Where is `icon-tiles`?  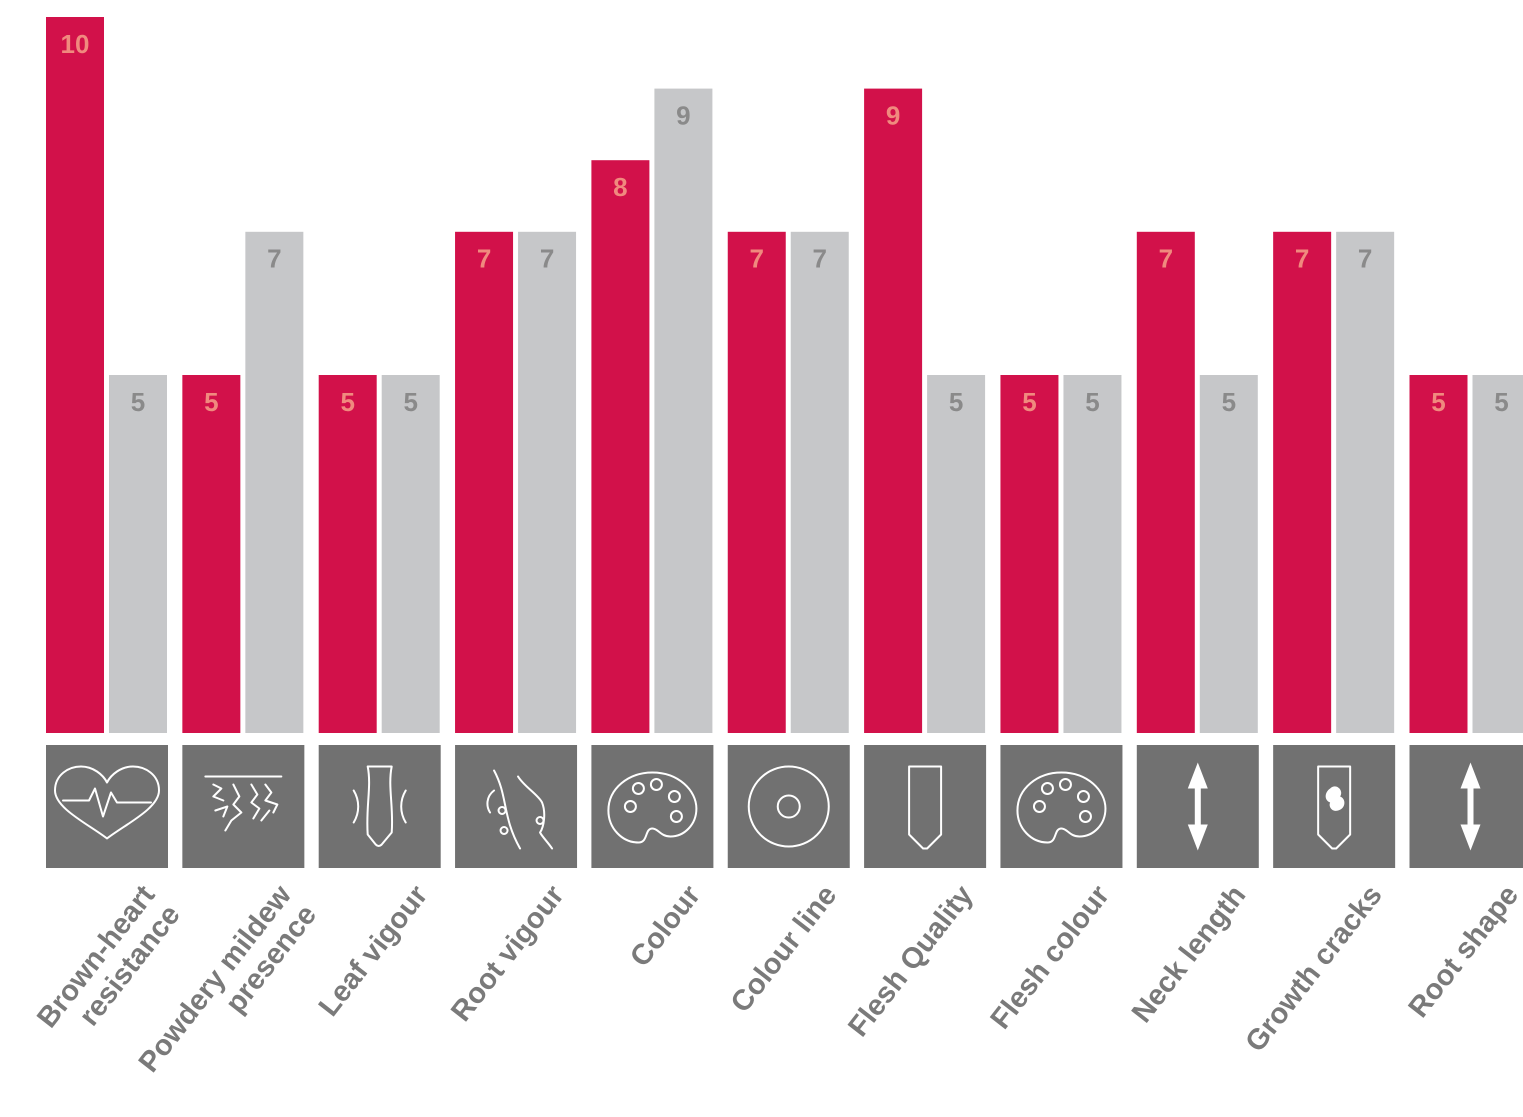
icon-tiles is located at coordinates (784, 806).